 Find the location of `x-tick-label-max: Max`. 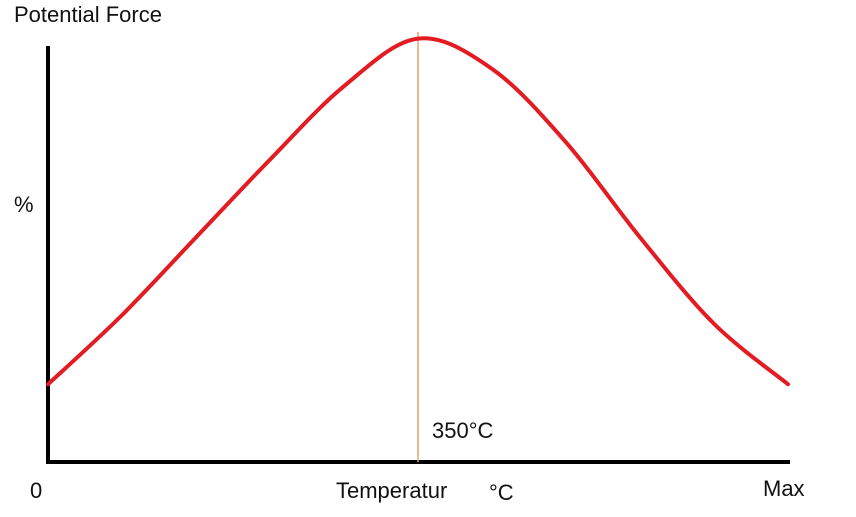

x-tick-label-max: Max is located at coordinates (784, 488).